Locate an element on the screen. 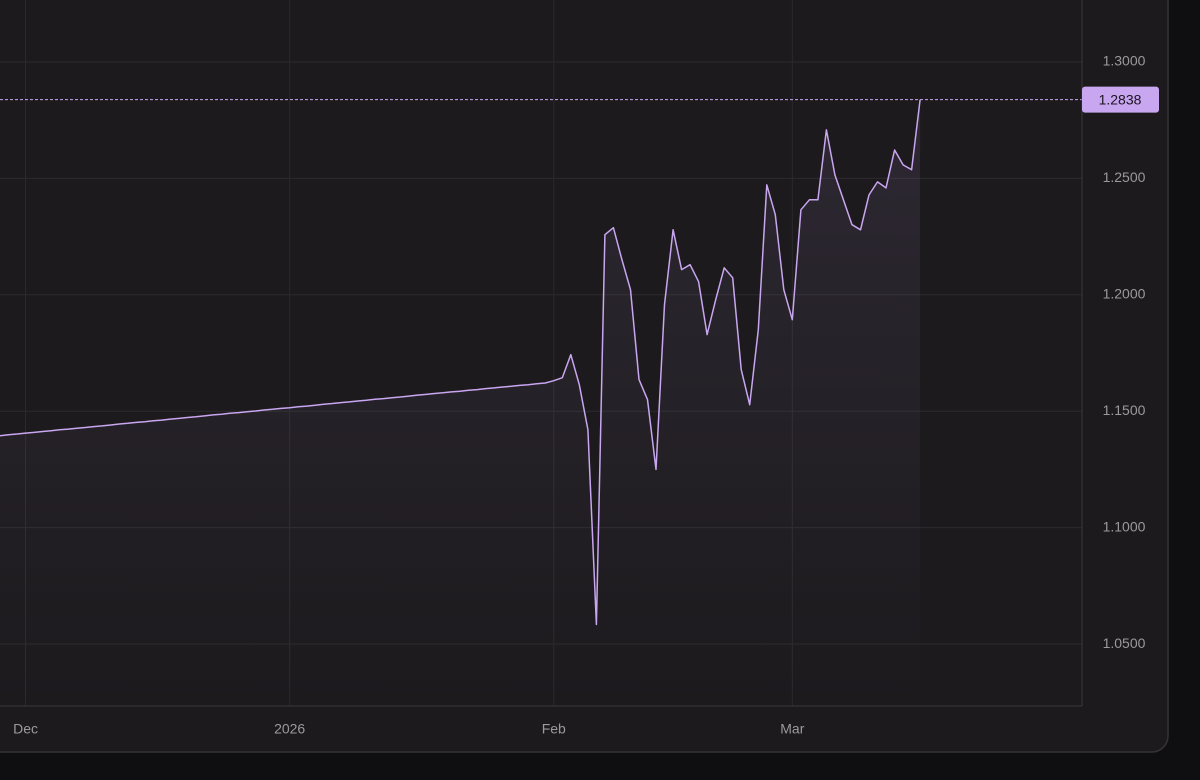 The image size is (1200, 780). y-tick-label: 1.1000 is located at coordinates (1124, 526).